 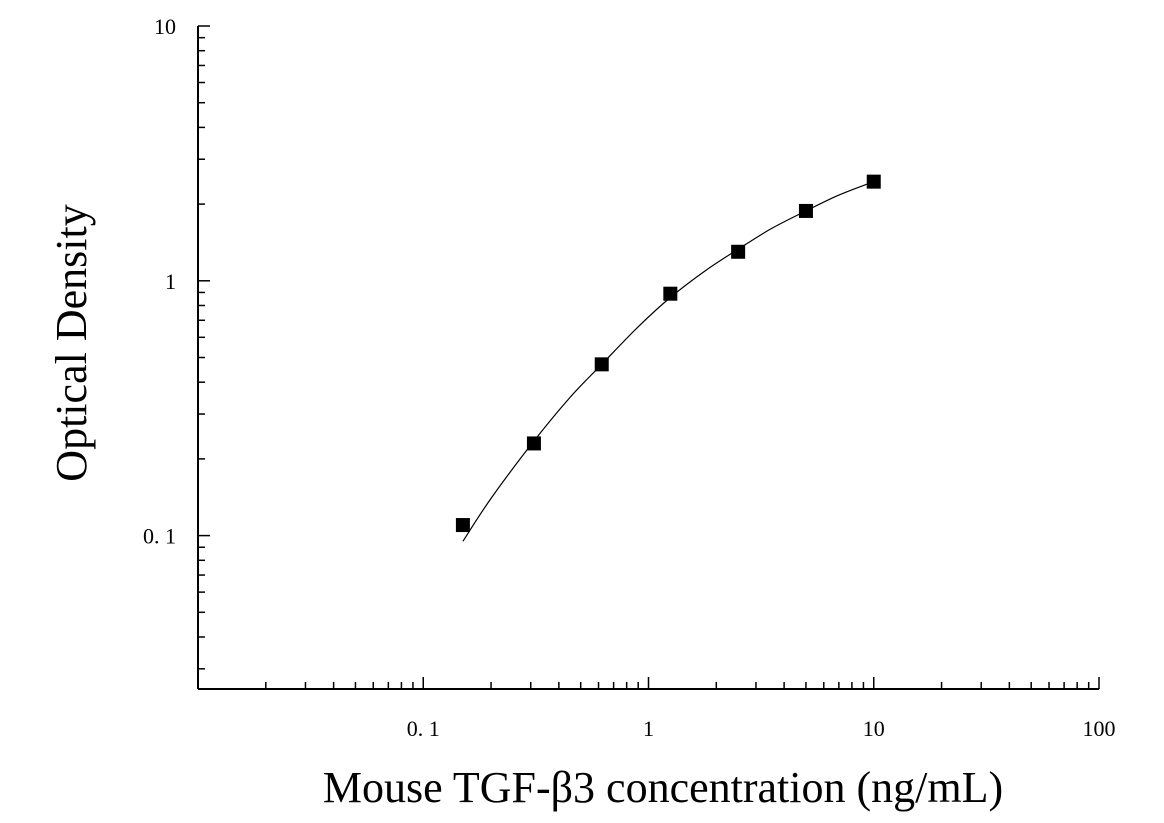 What do you see at coordinates (159, 281) in the screenshot?
I see `y-axis-tick-labels: 0. 1 1 10` at bounding box center [159, 281].